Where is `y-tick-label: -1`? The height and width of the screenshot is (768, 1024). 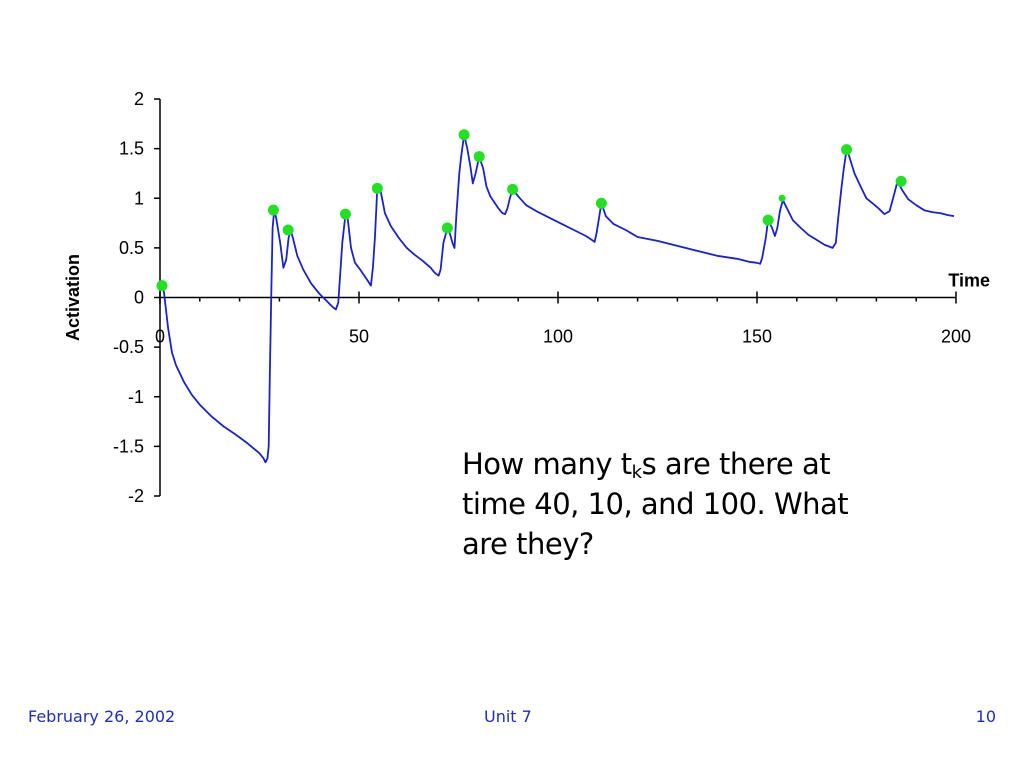 y-tick-label: -1 is located at coordinates (136, 397).